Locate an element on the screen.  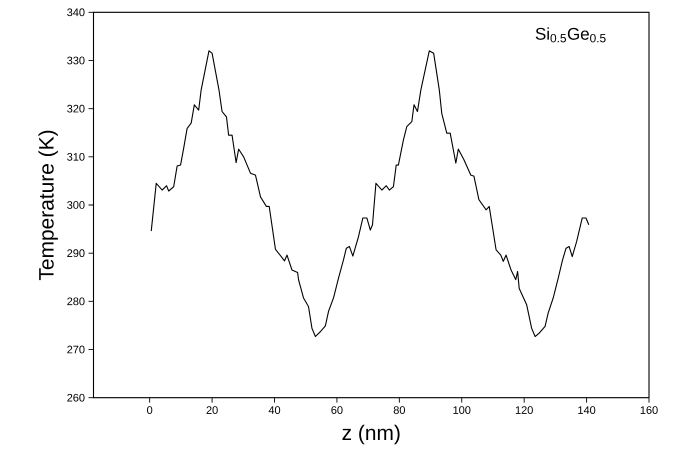
y-tick-label: 280 is located at coordinates (76, 301).